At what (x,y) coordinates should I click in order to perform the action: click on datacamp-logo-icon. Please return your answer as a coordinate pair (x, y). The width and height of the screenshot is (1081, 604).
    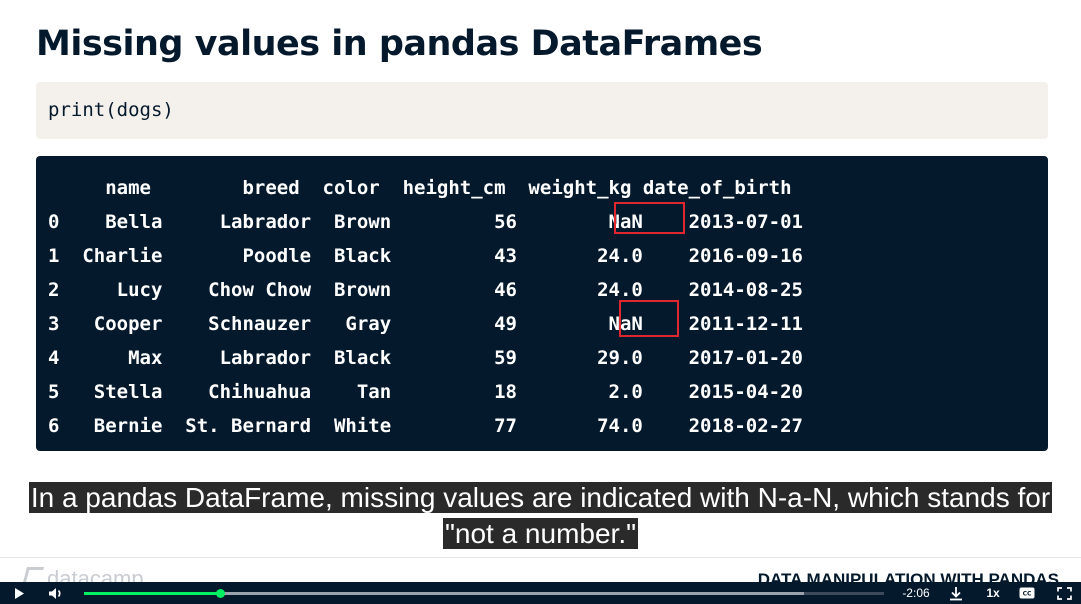
    Looking at the image, I should click on (32, 574).